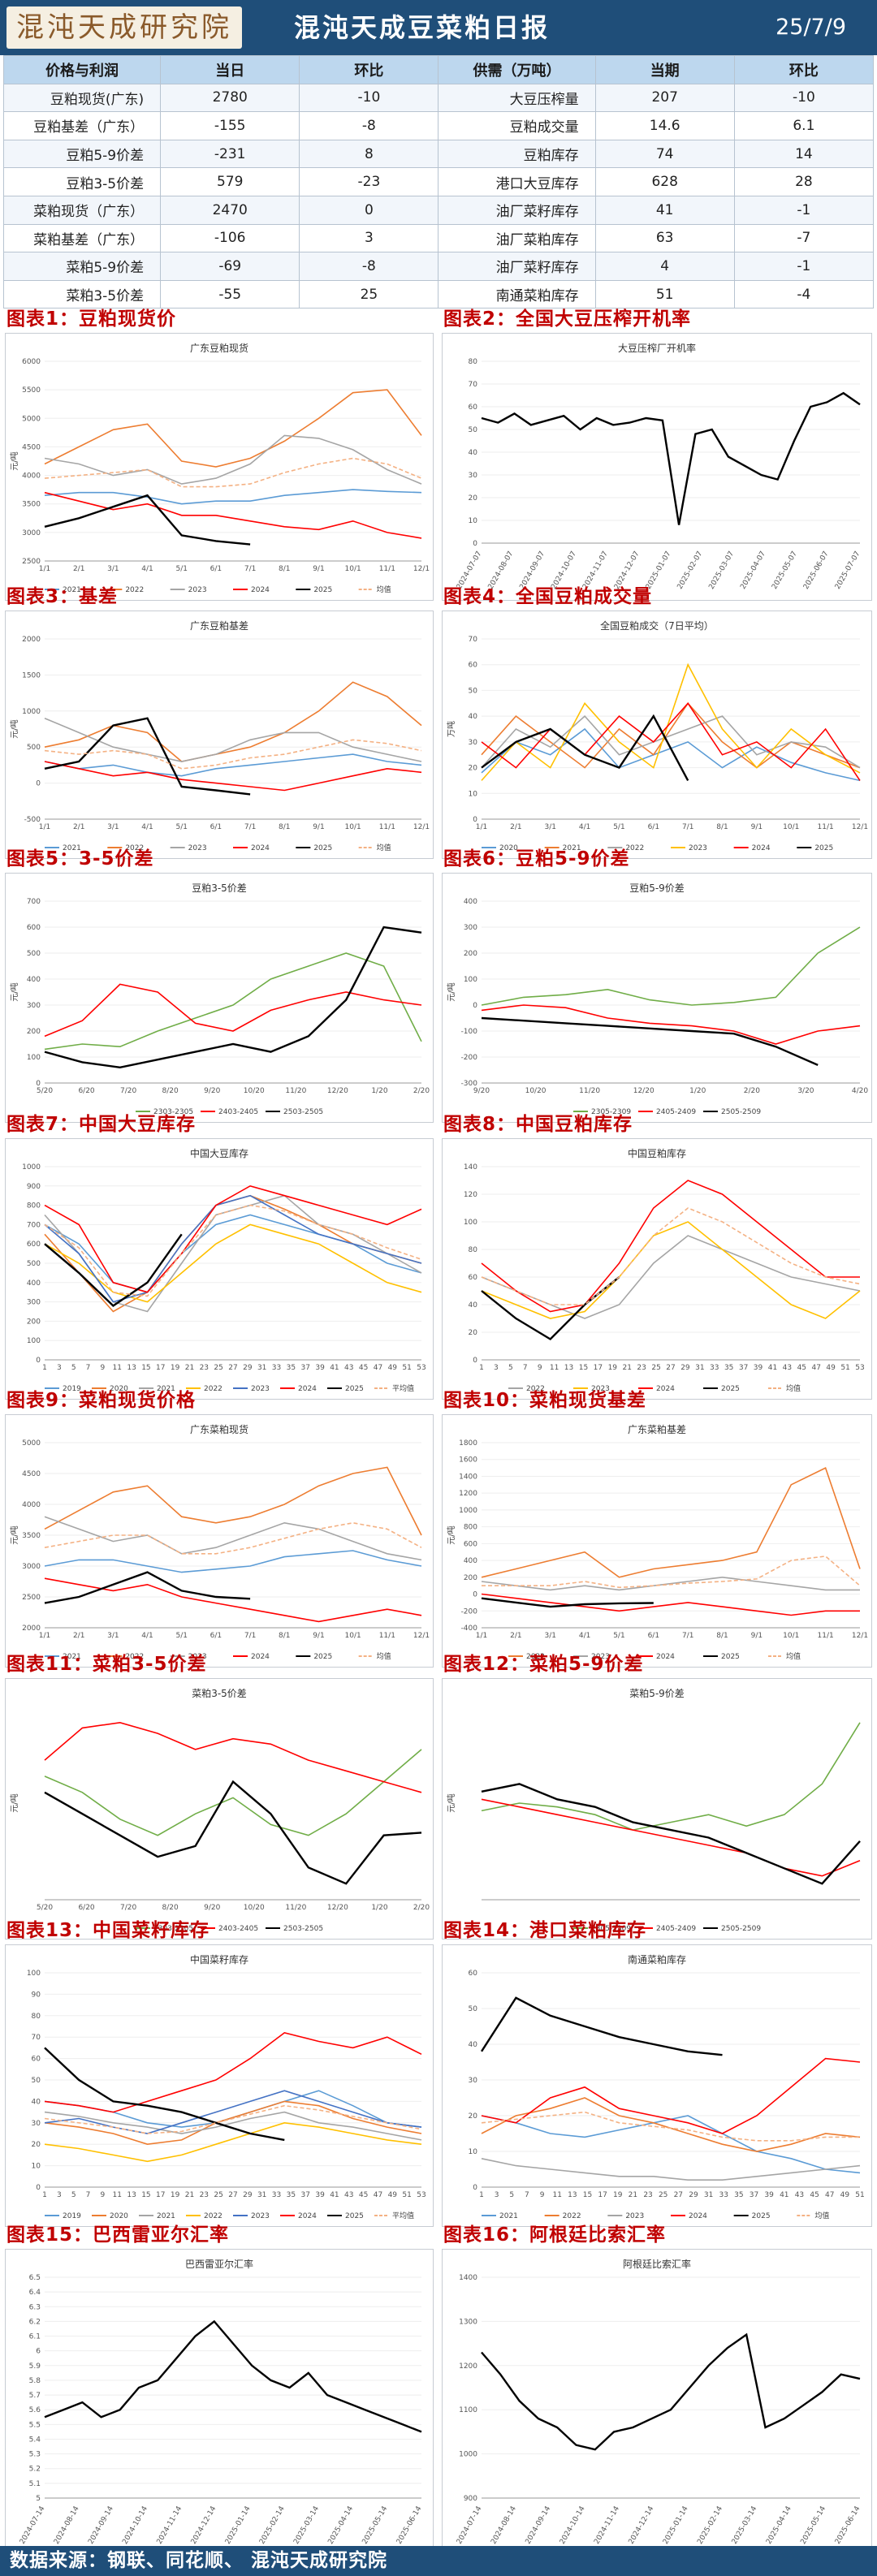  I want to click on x-tick-label: 21, so click(189, 2195).